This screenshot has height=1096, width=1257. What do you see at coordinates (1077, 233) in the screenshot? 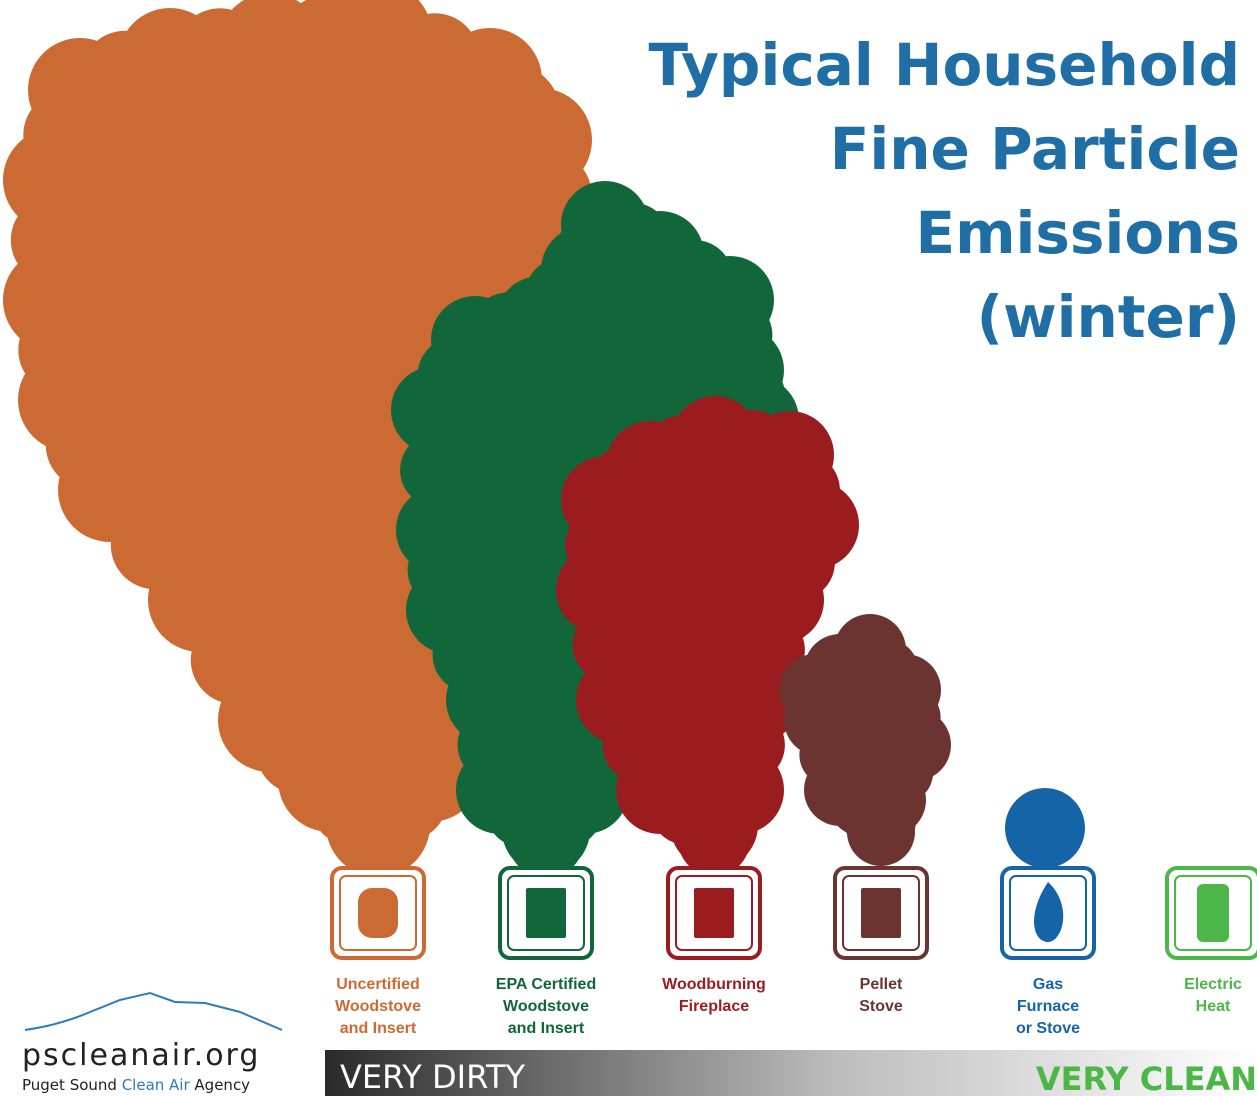
I see `title-line: Emissions` at bounding box center [1077, 233].